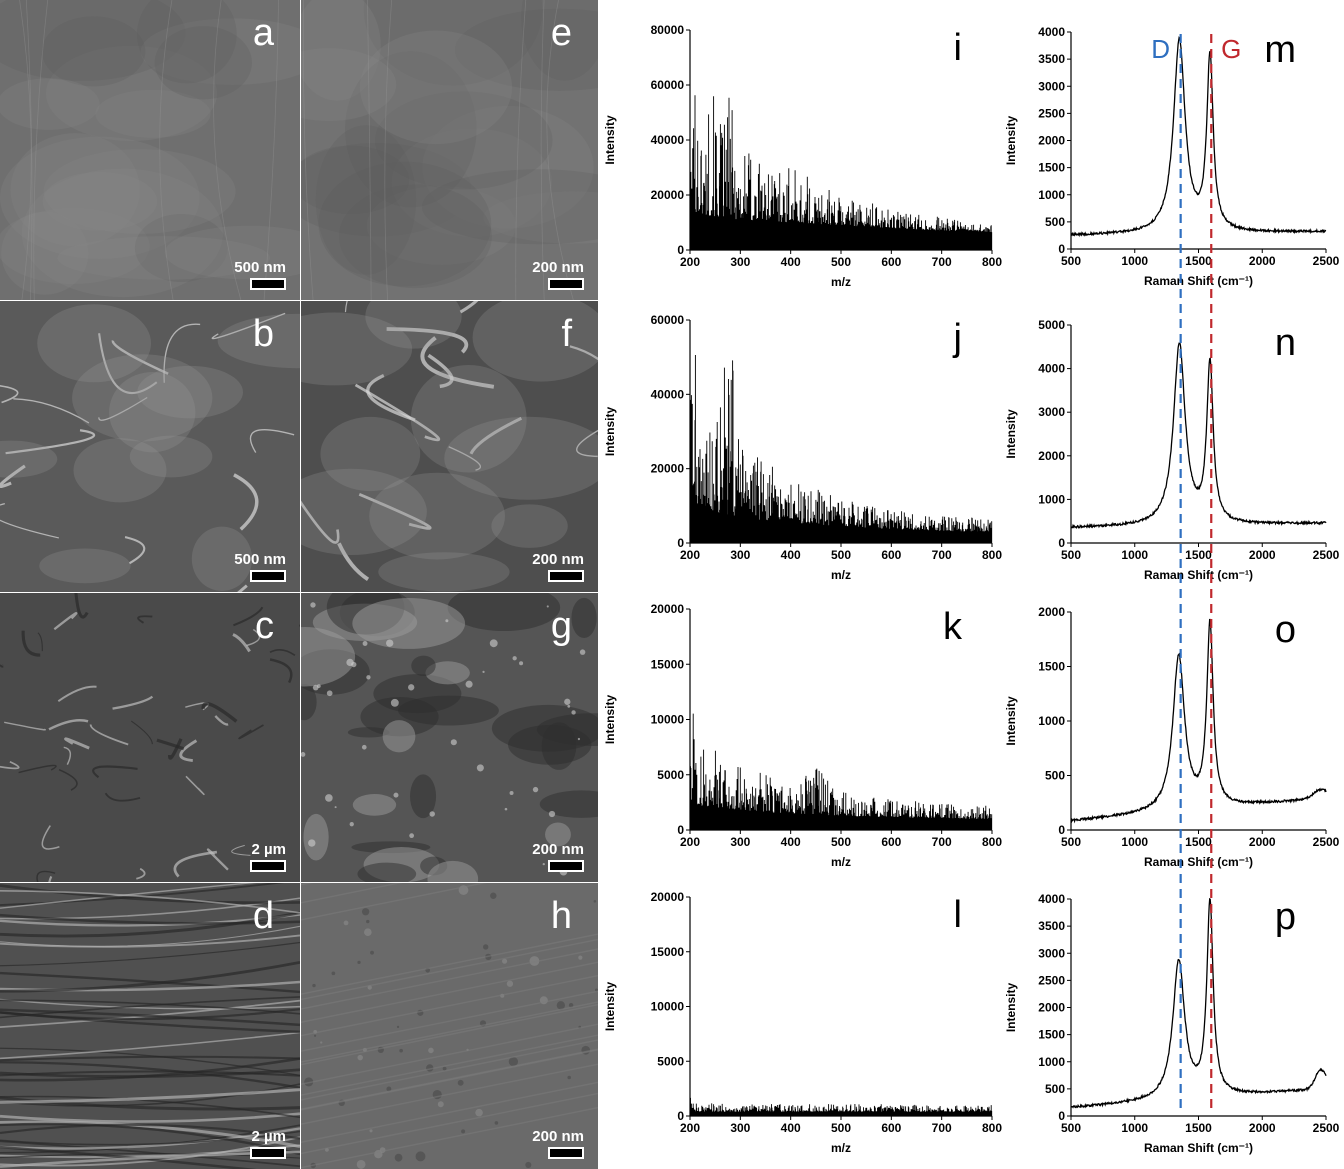 The width and height of the screenshot is (1344, 1169). I want to click on sem-image-b: b 500 nm, so click(150, 446).